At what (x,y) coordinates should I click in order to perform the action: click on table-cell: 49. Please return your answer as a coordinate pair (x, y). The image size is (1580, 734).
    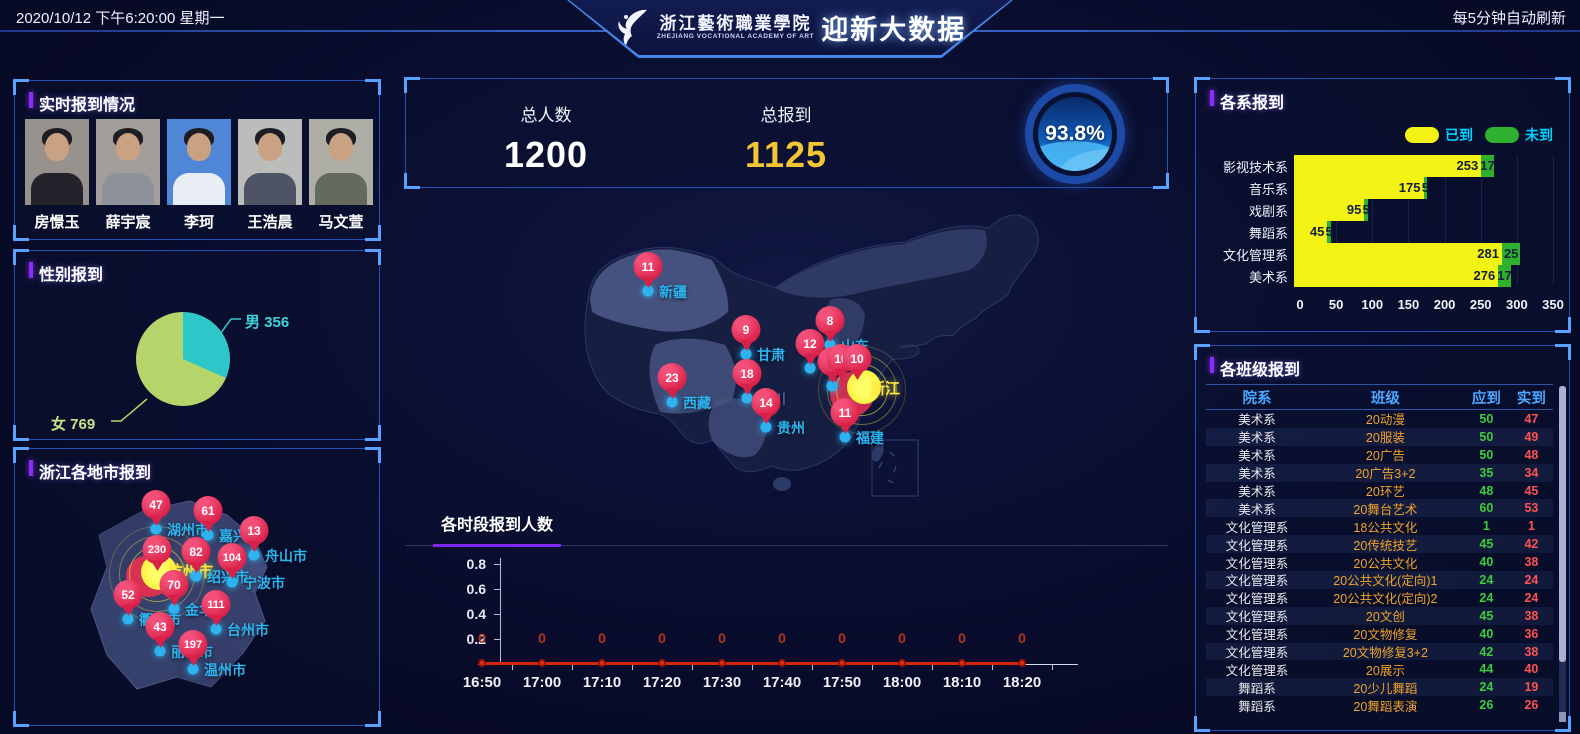
    Looking at the image, I should click on (1531, 436).